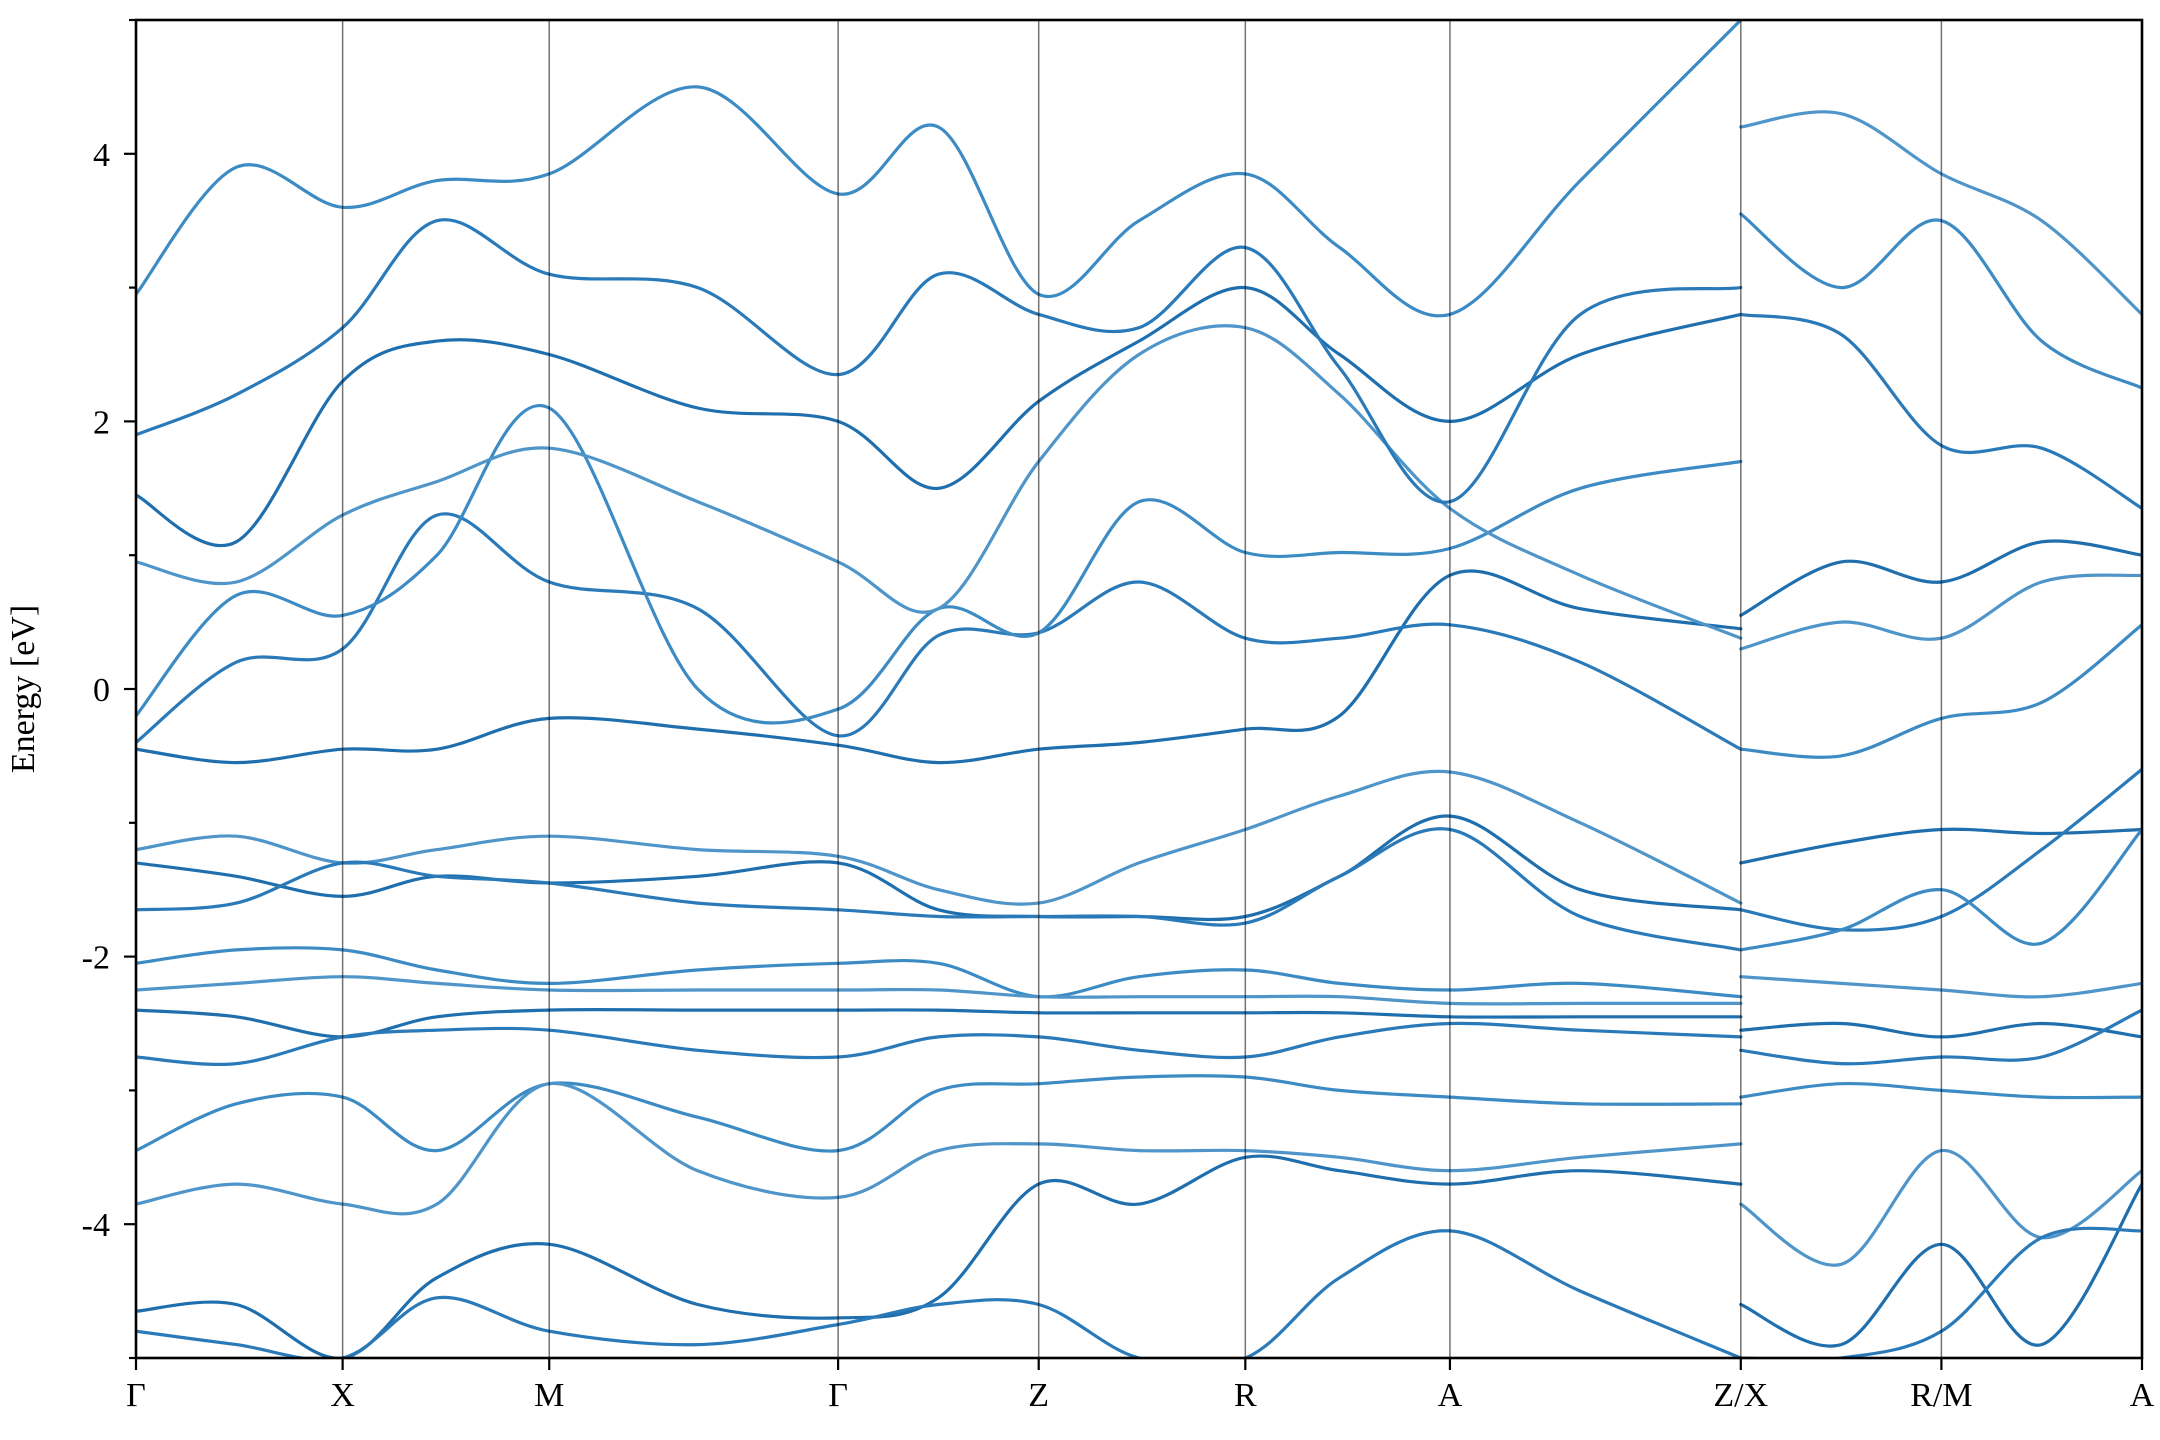 Image resolution: width=2160 pixels, height=1440 pixels. Describe the element at coordinates (1740, 1395) in the screenshot. I see `x-tick-label: Z/X` at that location.